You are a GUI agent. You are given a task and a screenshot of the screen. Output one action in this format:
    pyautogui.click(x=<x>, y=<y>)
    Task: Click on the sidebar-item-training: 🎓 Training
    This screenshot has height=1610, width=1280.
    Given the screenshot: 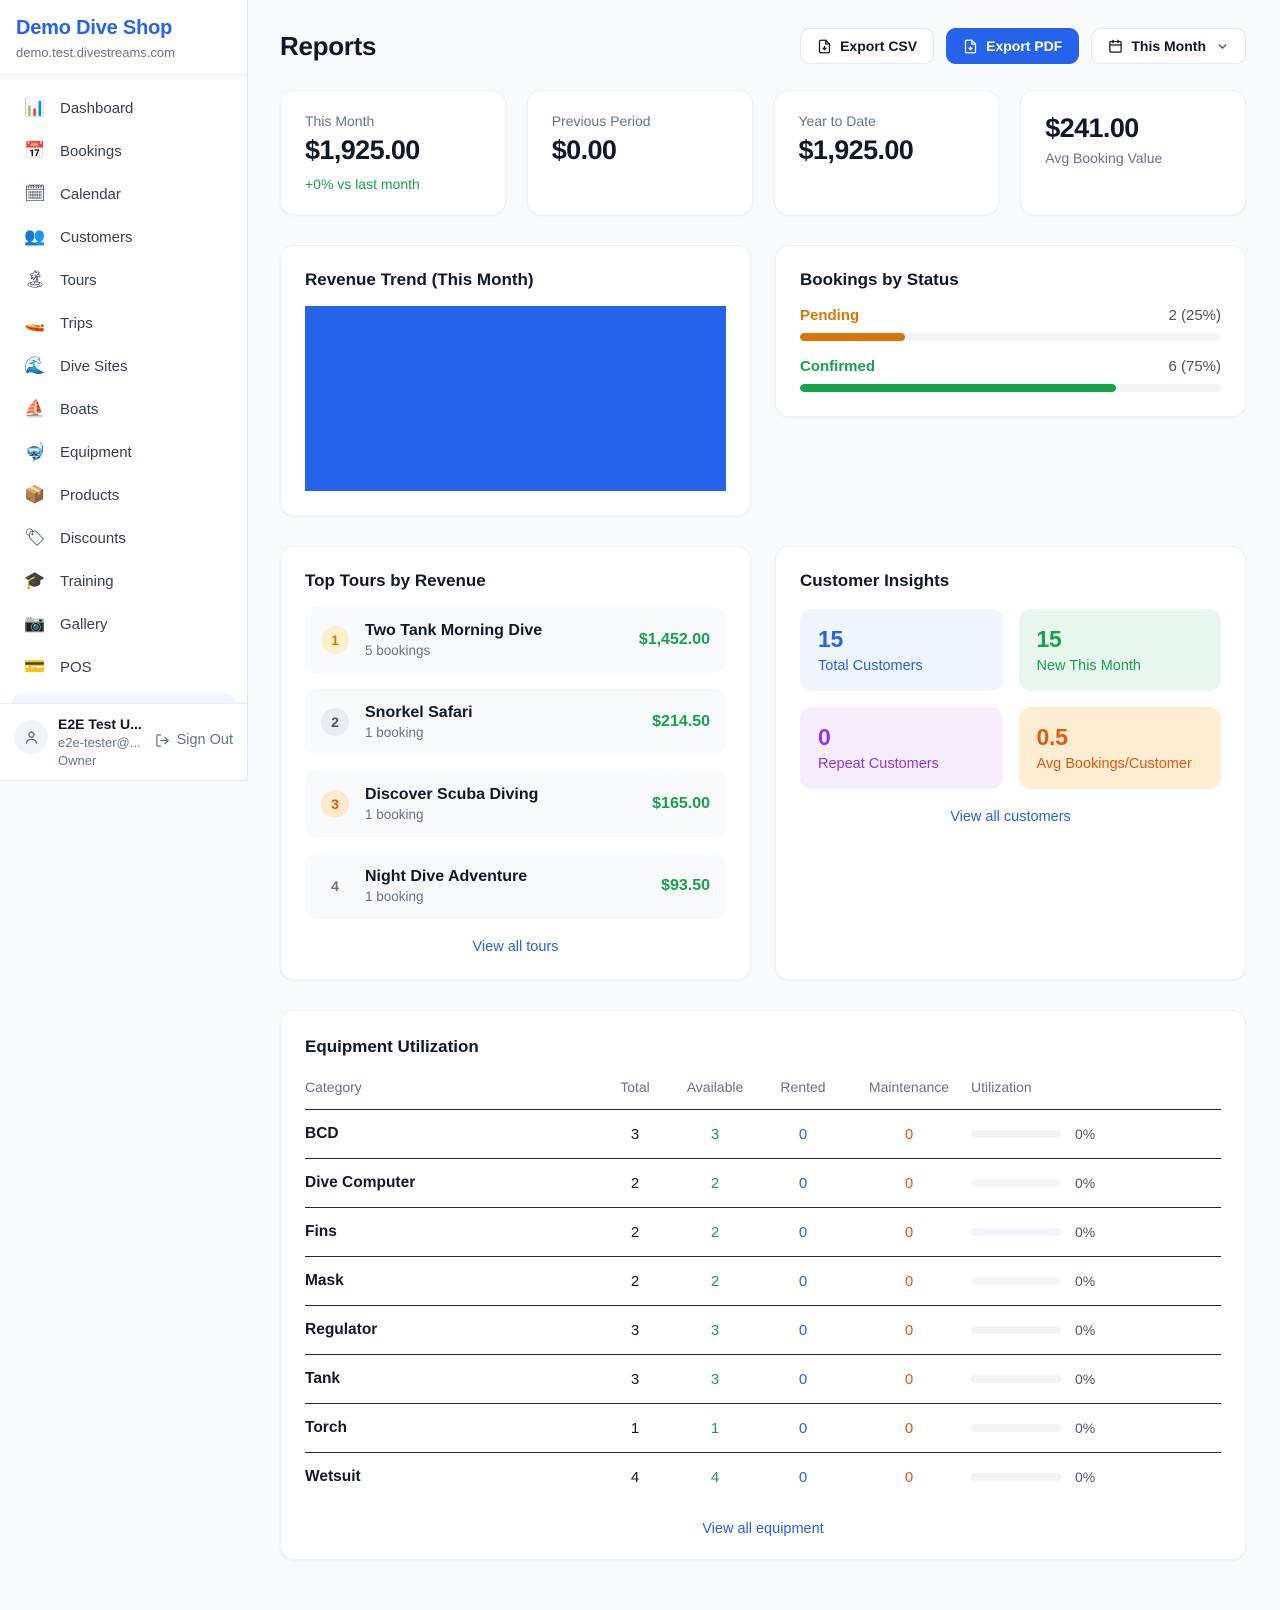 What is the action you would take?
    pyautogui.click(x=123, y=581)
    